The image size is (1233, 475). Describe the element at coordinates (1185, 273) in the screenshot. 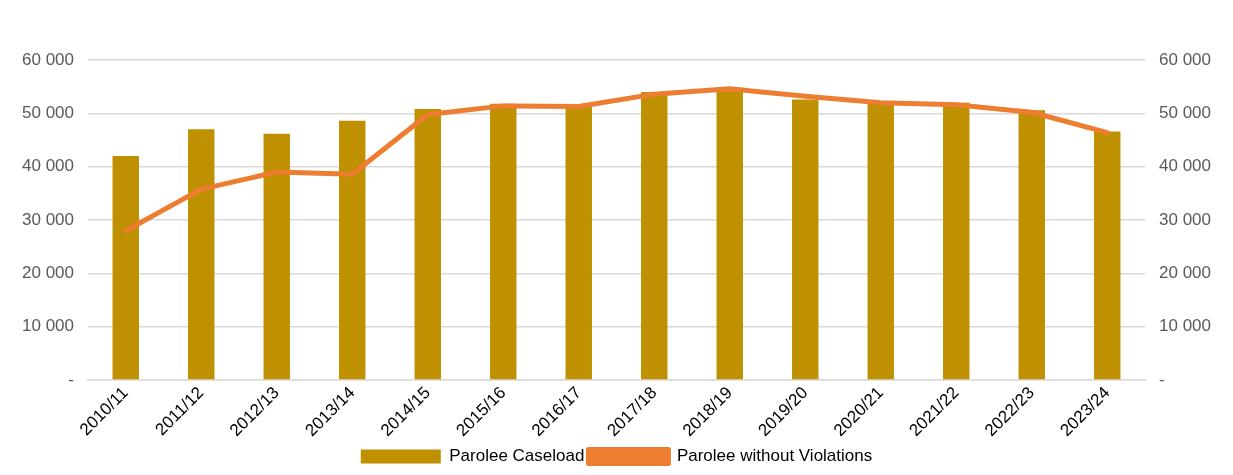

I see `y2-tick-label: 20 000` at that location.